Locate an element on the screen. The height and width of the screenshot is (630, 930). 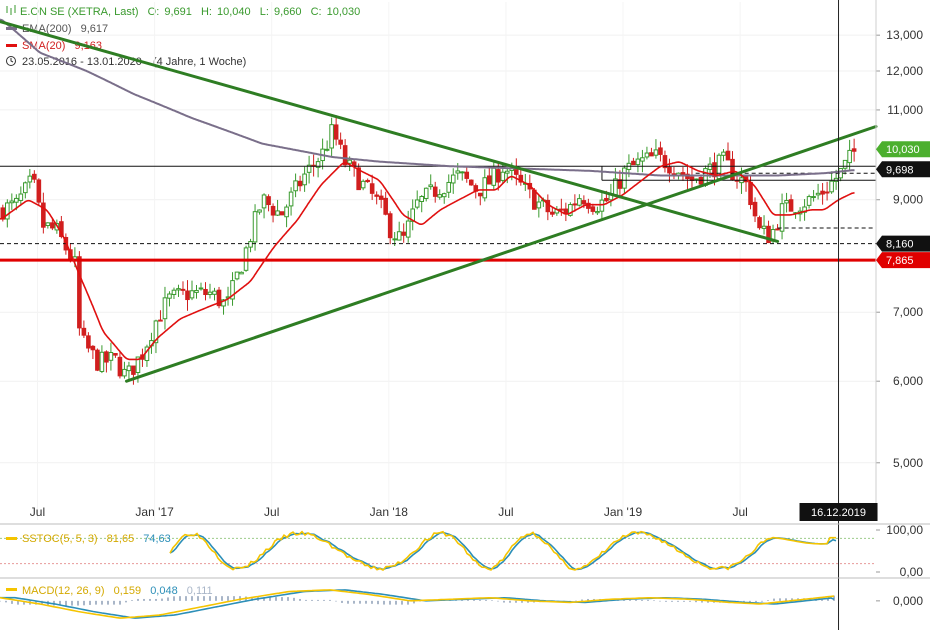
price-tick-label-3: 9,000 is located at coordinates (908, 200).